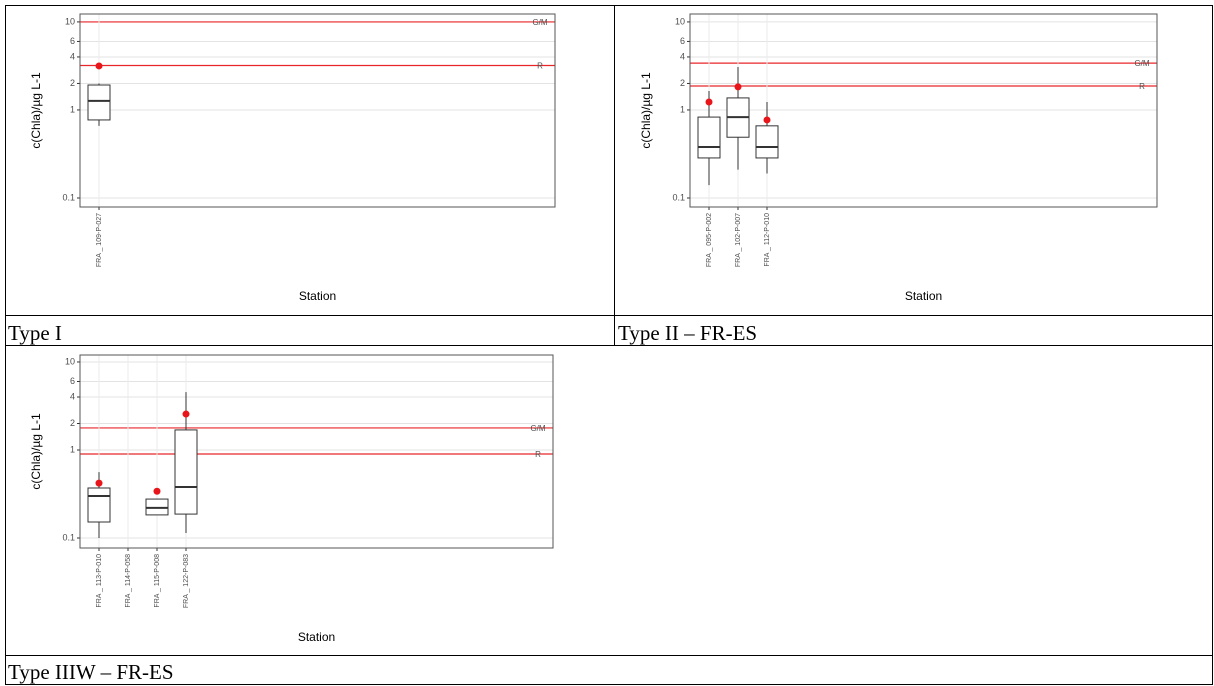 The width and height of the screenshot is (1214, 686). I want to click on caption: Type I, so click(35, 333).